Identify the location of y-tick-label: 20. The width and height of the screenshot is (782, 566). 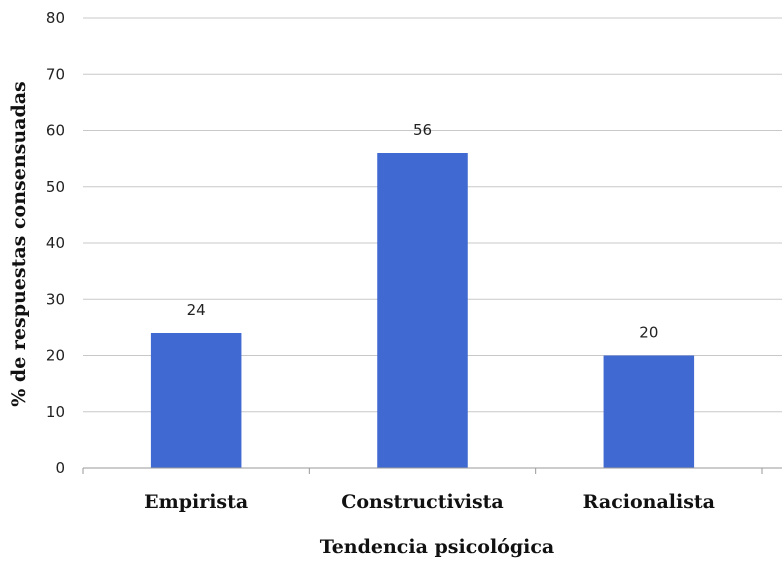
(55, 356).